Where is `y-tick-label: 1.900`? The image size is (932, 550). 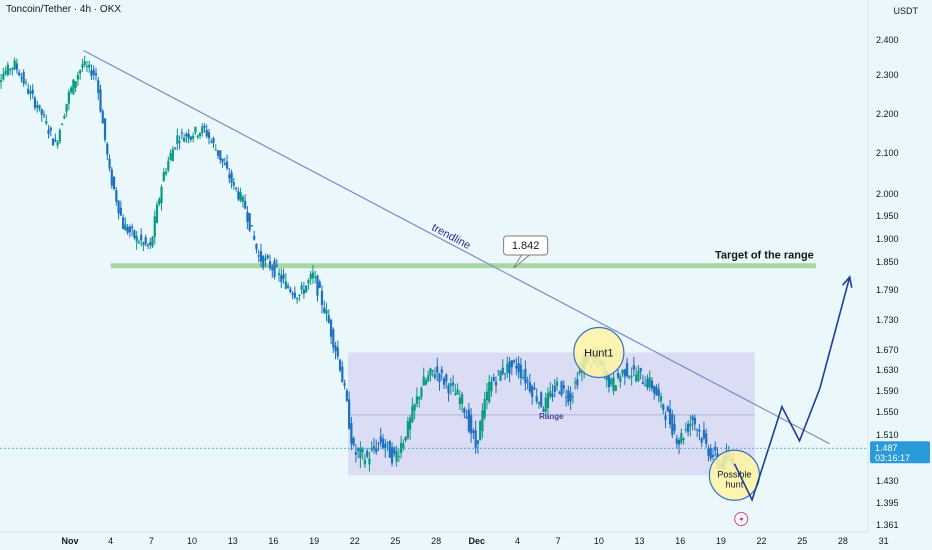
y-tick-label: 1.900 is located at coordinates (887, 239).